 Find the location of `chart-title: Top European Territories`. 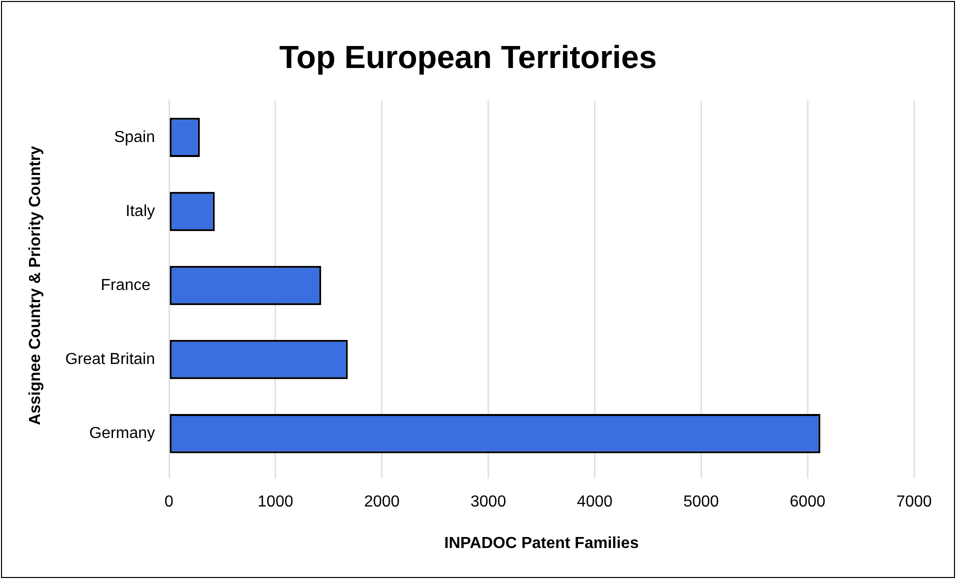

chart-title: Top European Territories is located at coordinates (468, 57).